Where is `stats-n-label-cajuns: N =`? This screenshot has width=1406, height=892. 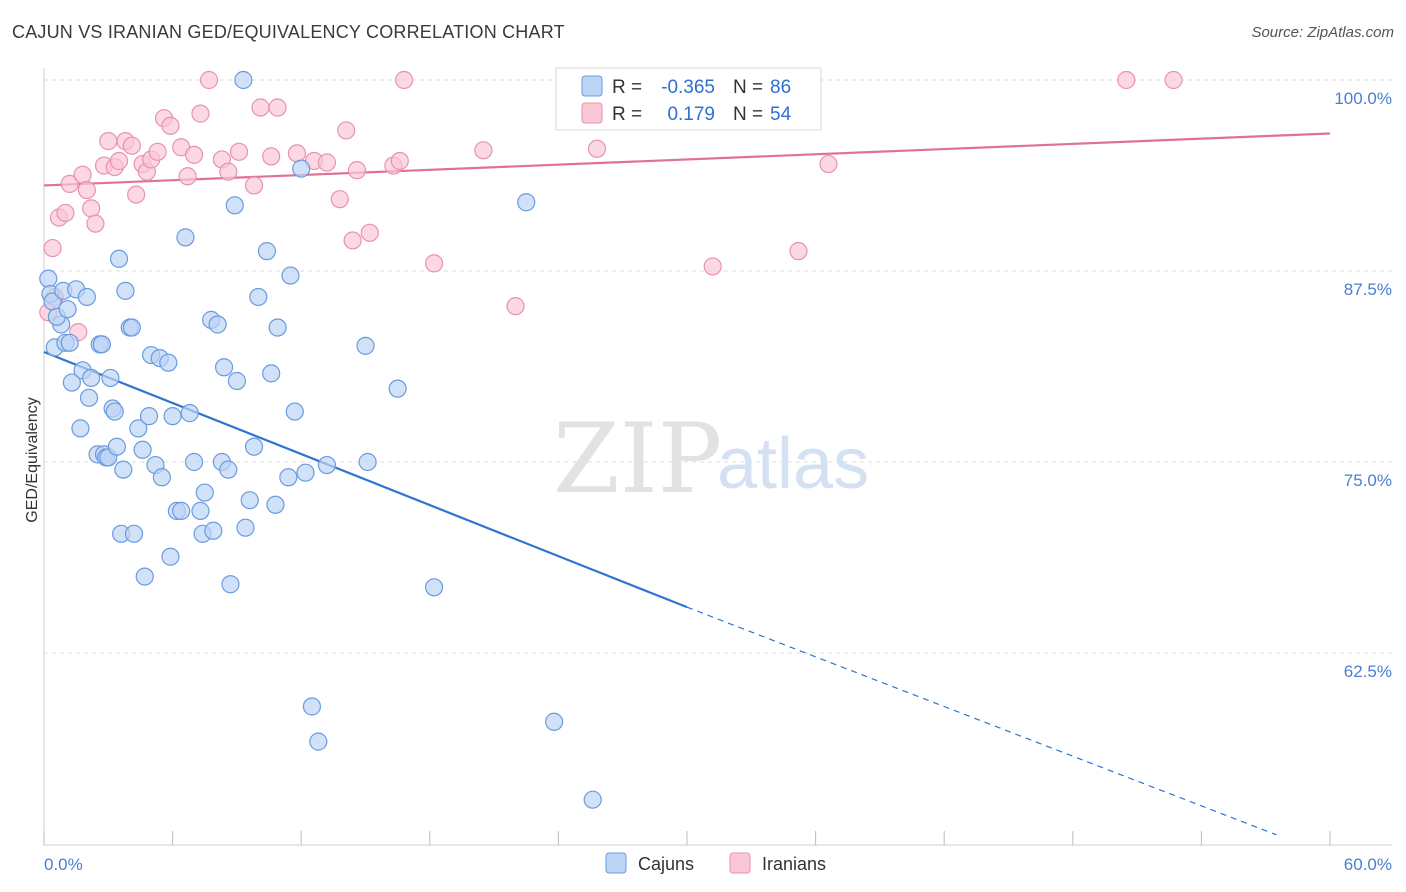
stats-n-label-cajuns: N = is located at coordinates (748, 87).